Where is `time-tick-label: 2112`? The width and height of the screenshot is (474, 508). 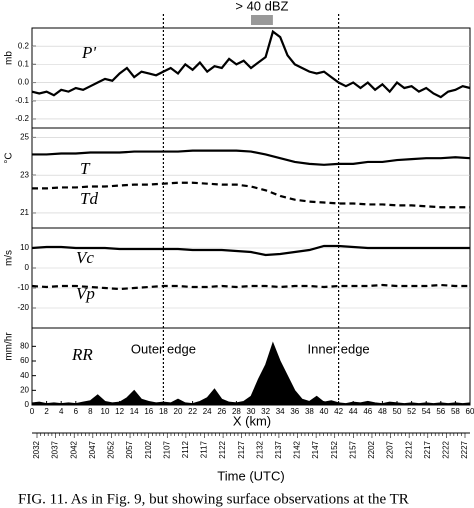 time-tick-label: 2112 is located at coordinates (185, 449).